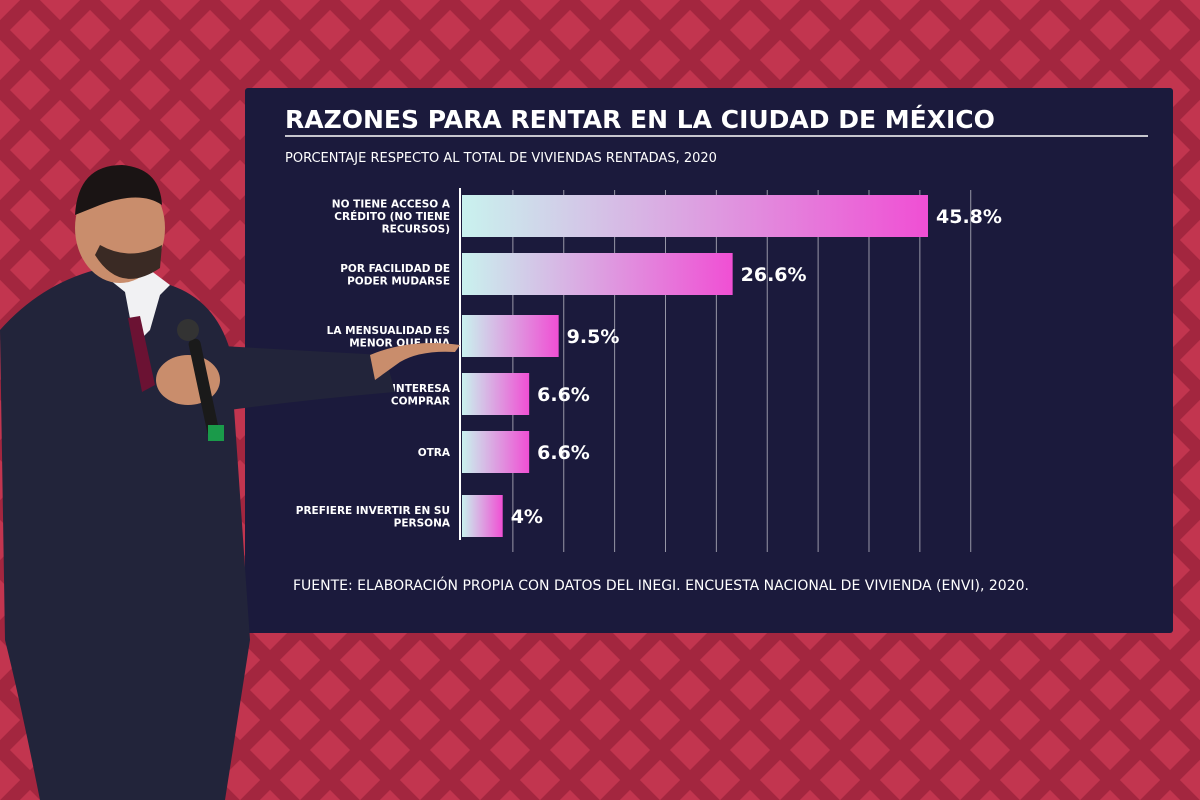  Describe the element at coordinates (420, 401) in the screenshot. I see `category-label: COMPRAR` at that location.